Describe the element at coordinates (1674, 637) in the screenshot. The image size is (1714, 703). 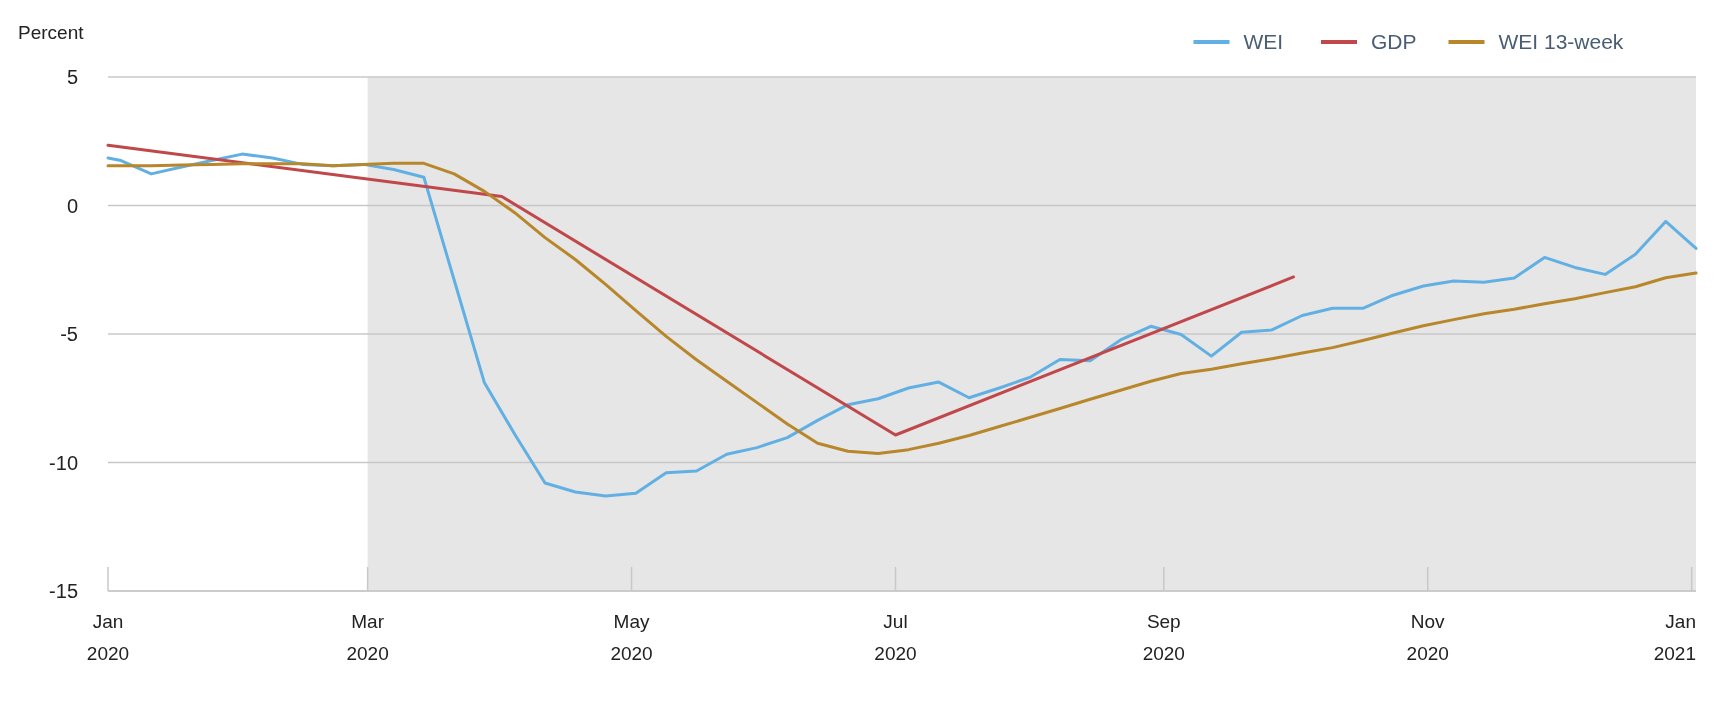
I see `x-tick-label: Jan 2021` at that location.